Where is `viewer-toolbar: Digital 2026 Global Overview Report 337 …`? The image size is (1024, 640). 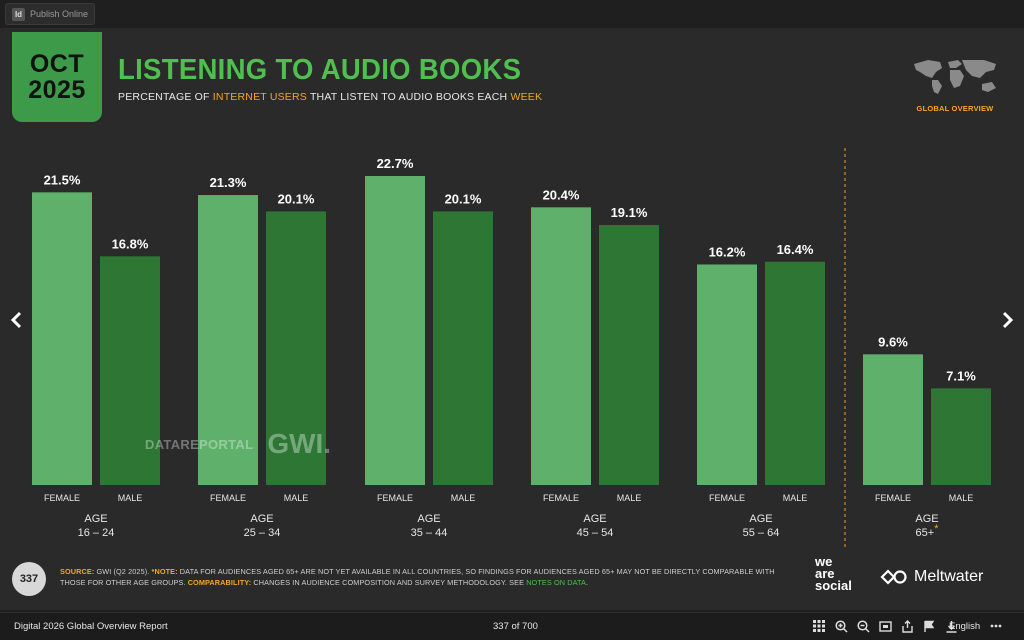
viewer-toolbar: Digital 2026 Global Overview Report 337 … is located at coordinates (512, 626).